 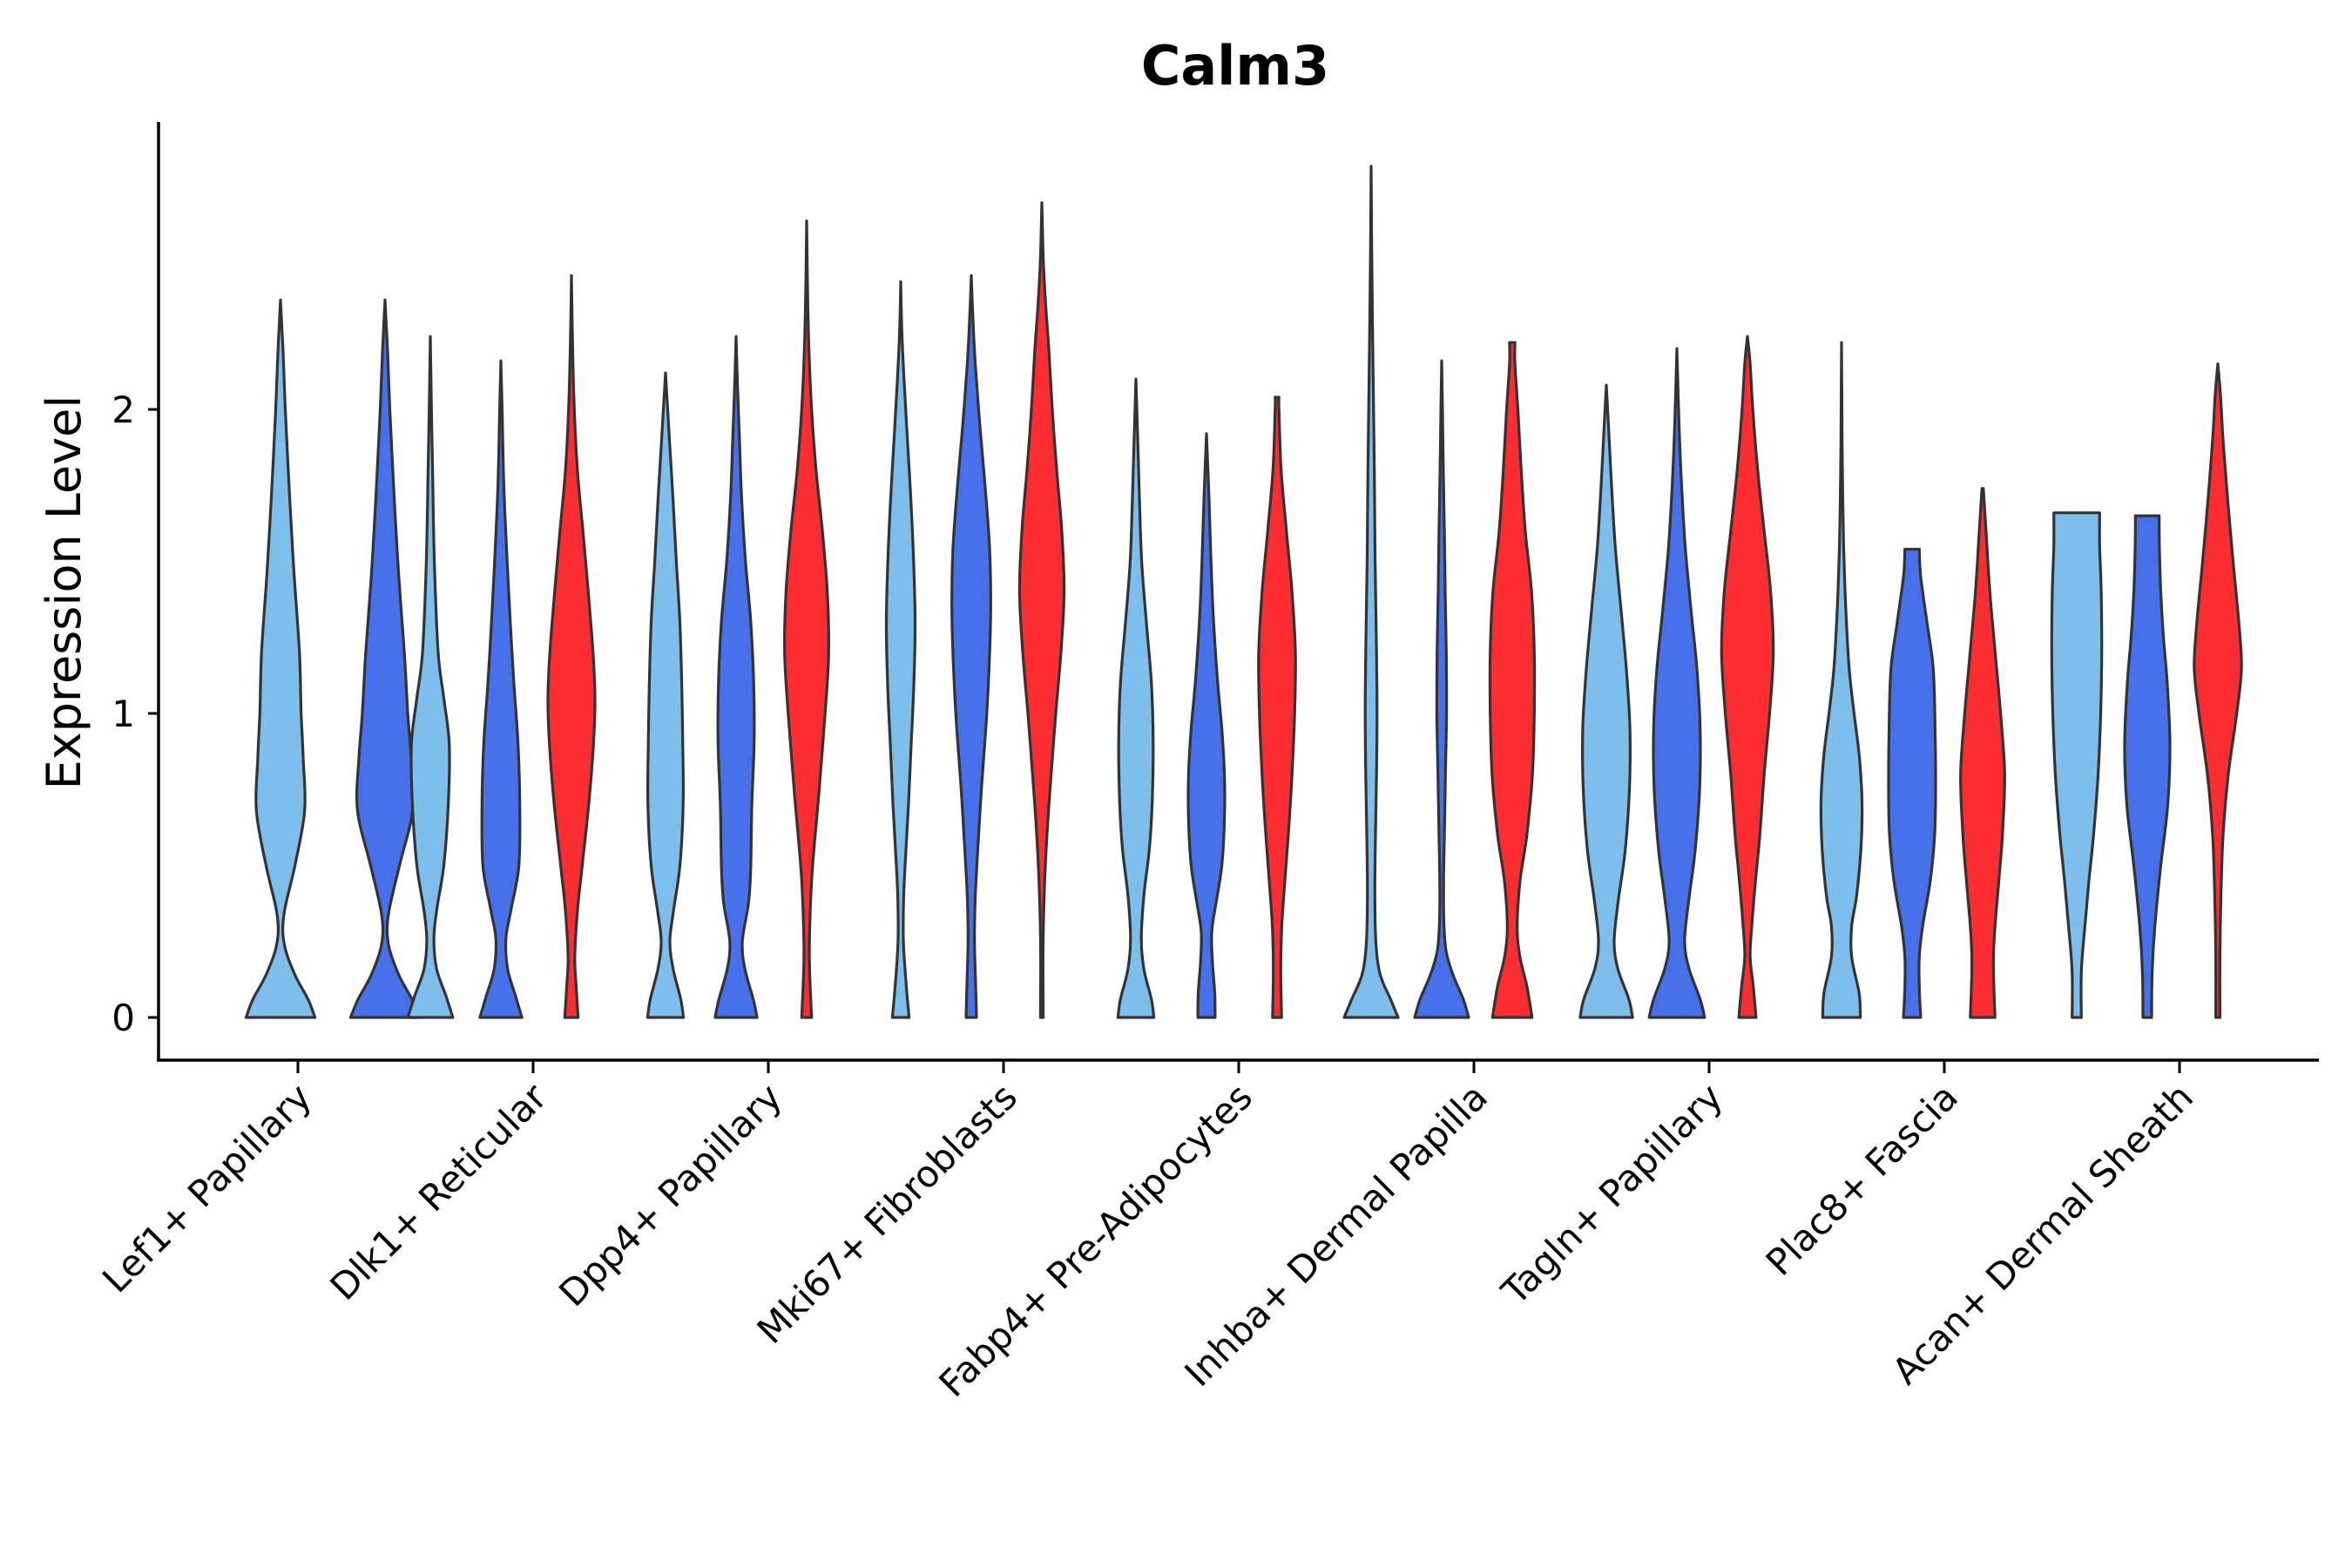 I want to click on y-tick-label: 2, so click(x=124, y=410).